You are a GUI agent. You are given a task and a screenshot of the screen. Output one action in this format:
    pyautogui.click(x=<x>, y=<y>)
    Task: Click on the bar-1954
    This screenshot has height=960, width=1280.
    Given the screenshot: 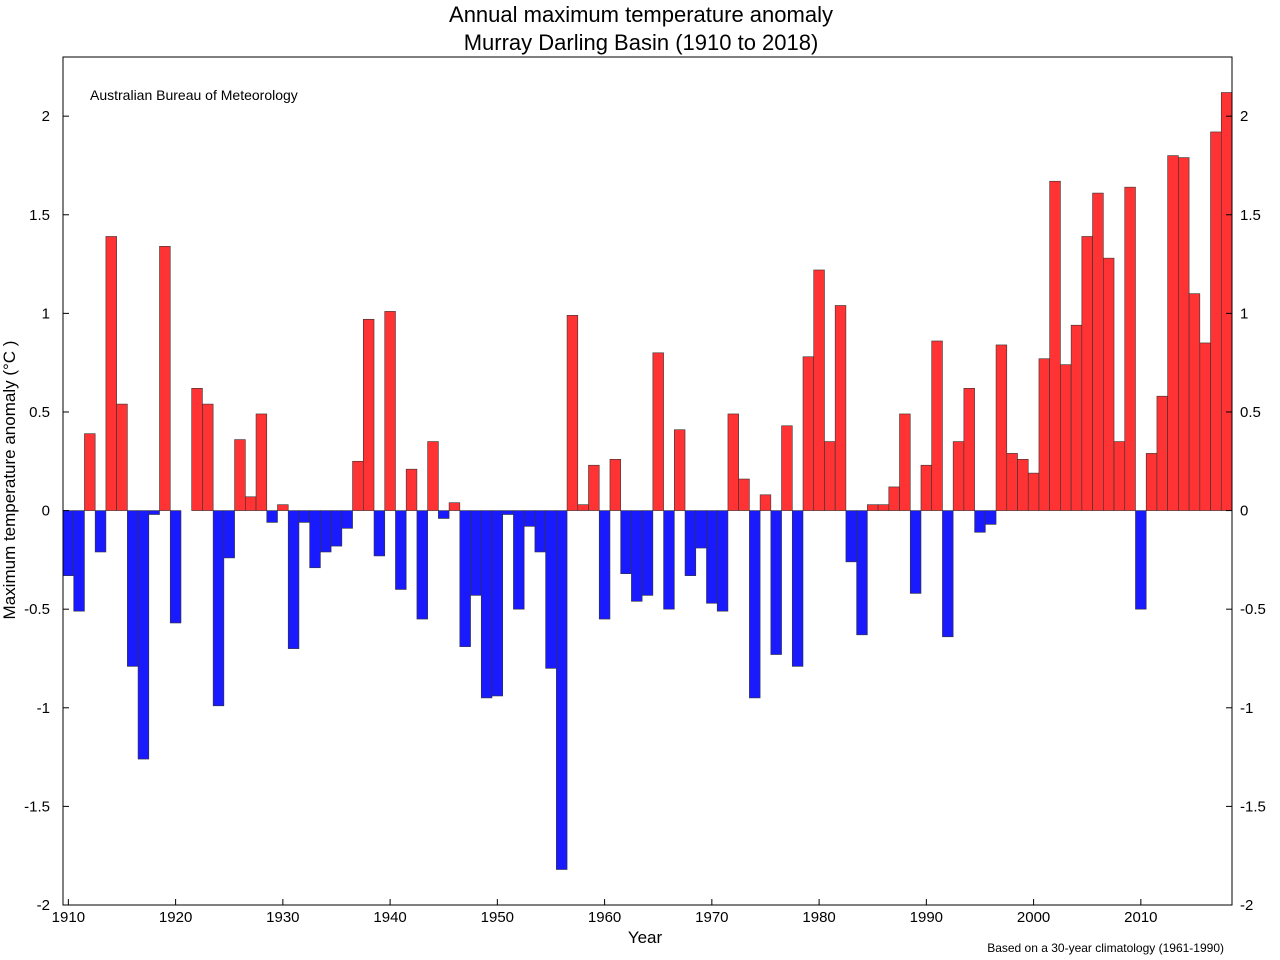 What is the action you would take?
    pyautogui.click(x=540, y=531)
    